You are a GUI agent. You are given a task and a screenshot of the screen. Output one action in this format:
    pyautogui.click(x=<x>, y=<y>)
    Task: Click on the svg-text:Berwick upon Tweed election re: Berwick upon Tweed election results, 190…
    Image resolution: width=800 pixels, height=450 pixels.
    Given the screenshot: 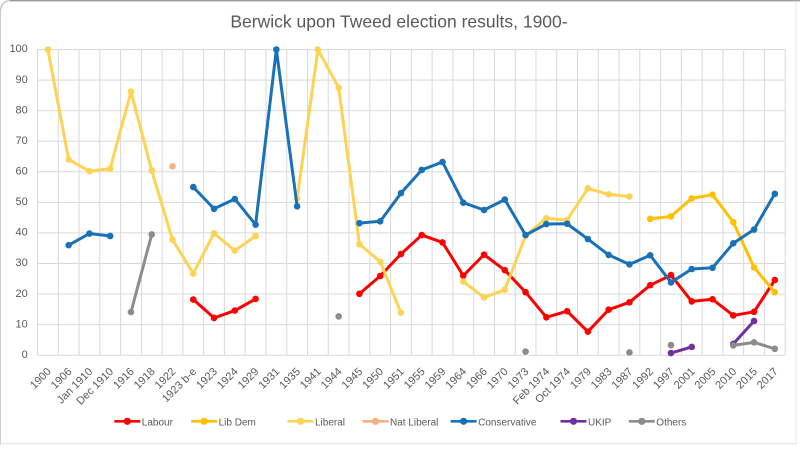 What is the action you would take?
    pyautogui.click(x=398, y=22)
    